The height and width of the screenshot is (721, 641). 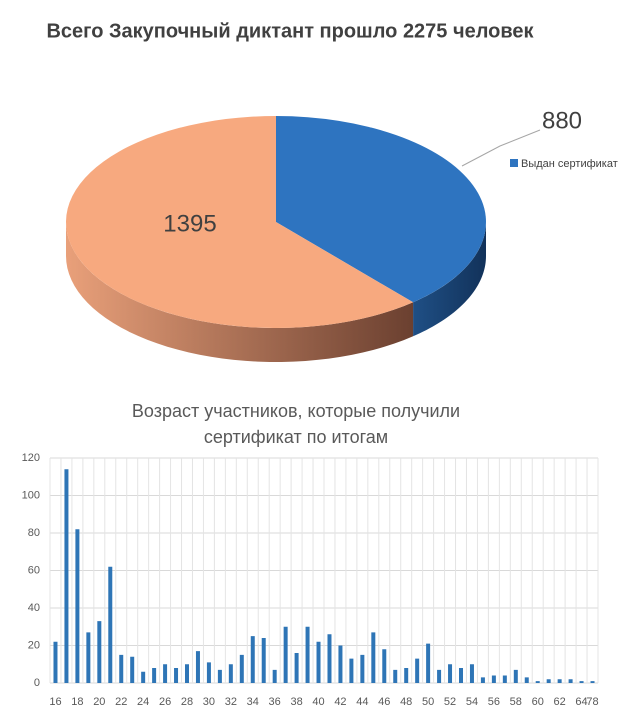 What do you see at coordinates (384, 702) in the screenshot?
I see `x-tick-label: 46` at bounding box center [384, 702].